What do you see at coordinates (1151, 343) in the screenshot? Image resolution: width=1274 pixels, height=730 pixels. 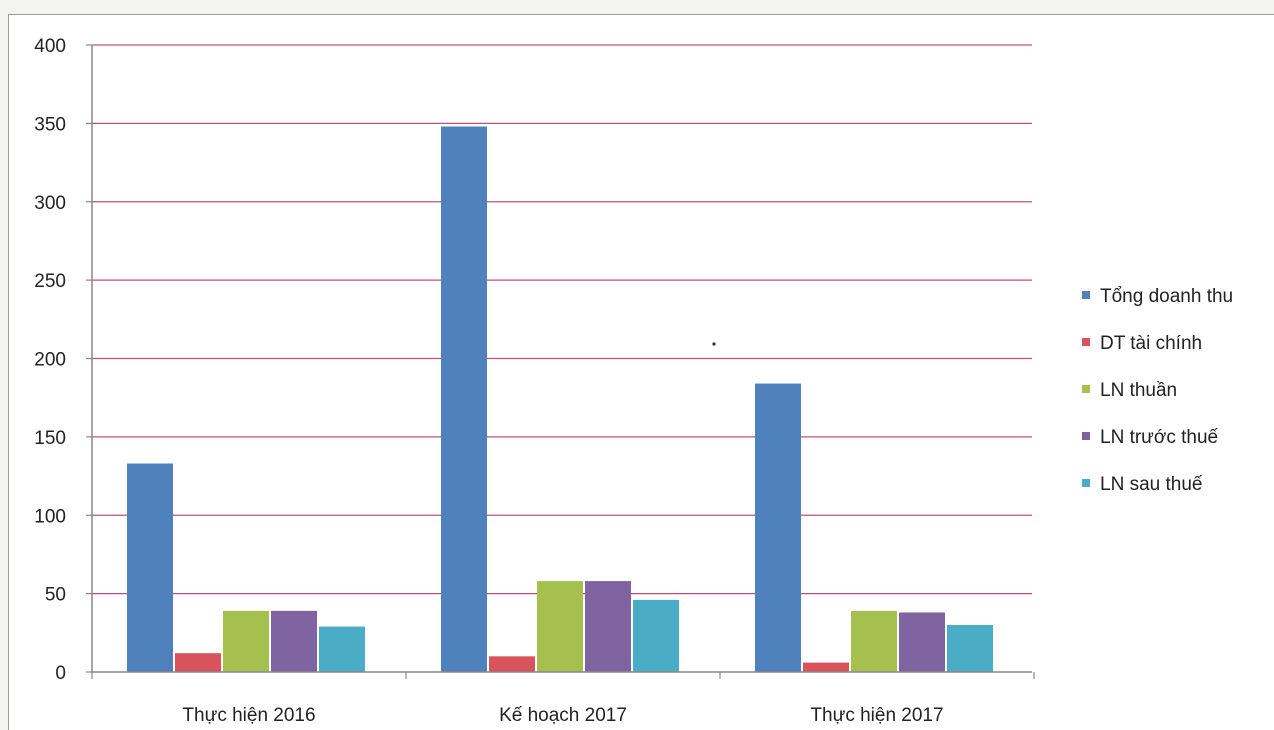 I see `legend-label: DT tài chính` at bounding box center [1151, 343].